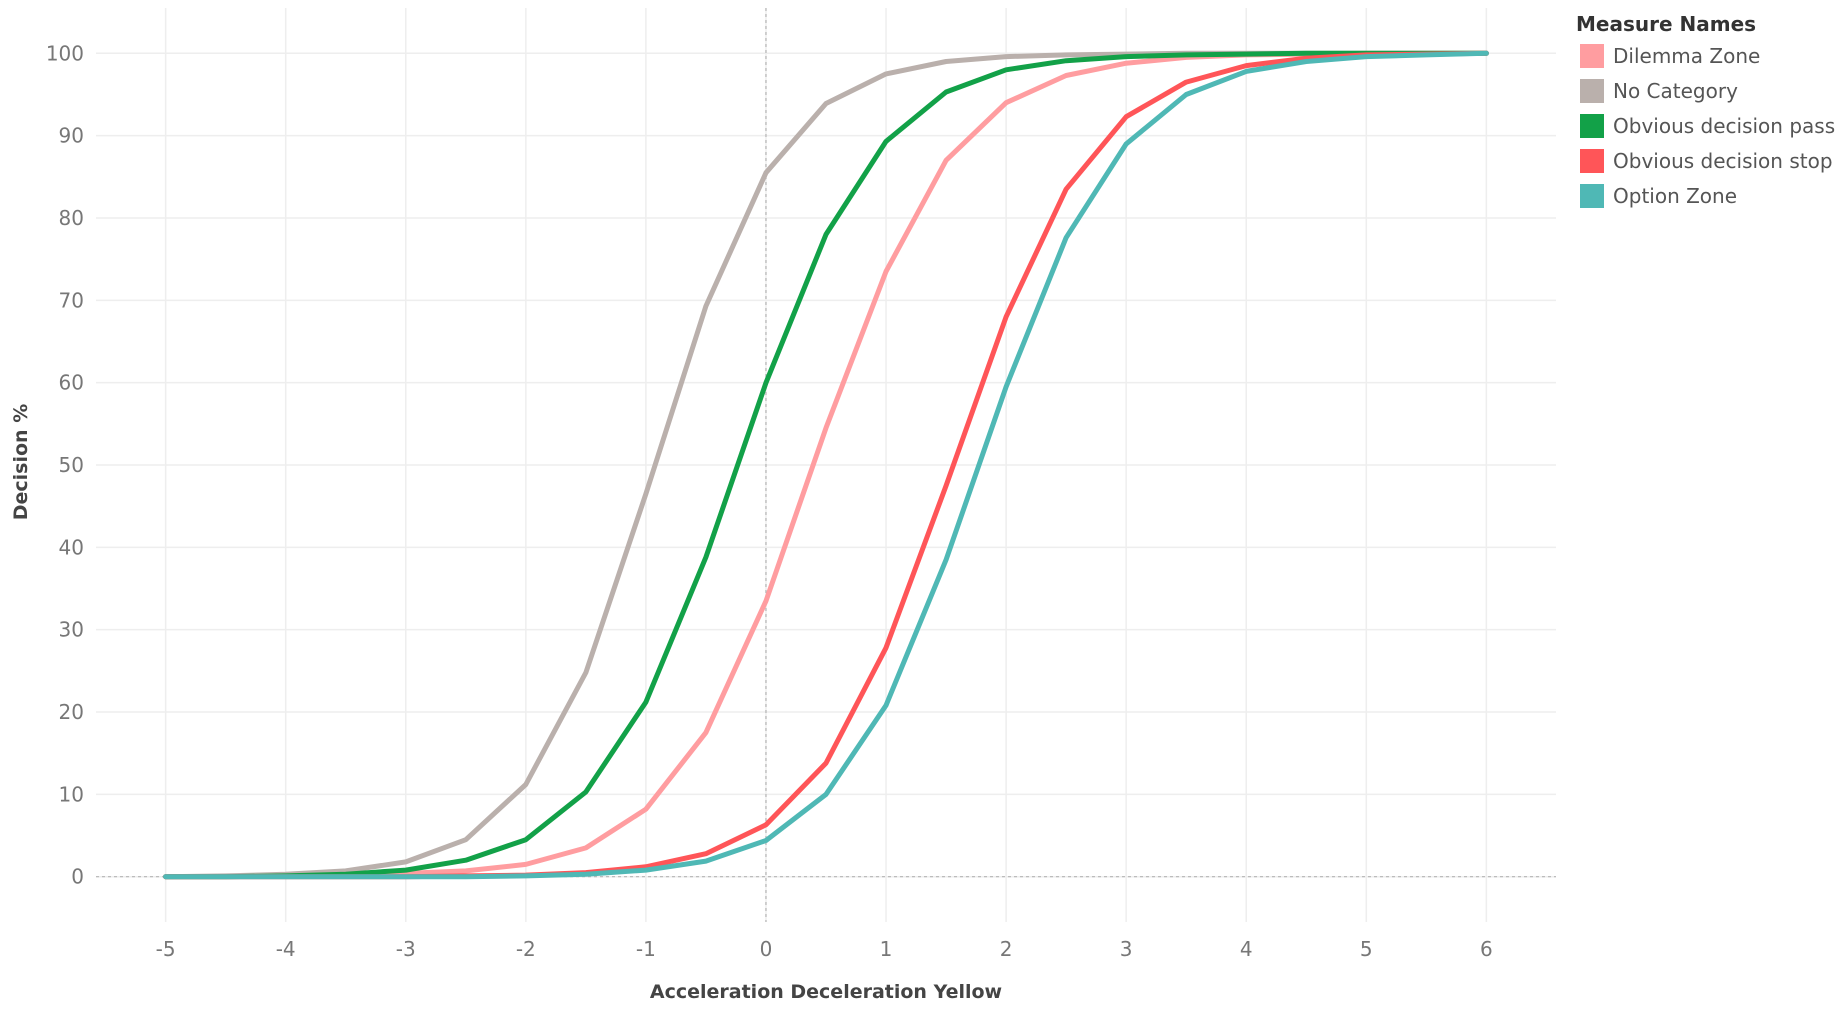 This screenshot has height=1014, width=1836. I want to click on x-tick-label: 0, so click(766, 949).